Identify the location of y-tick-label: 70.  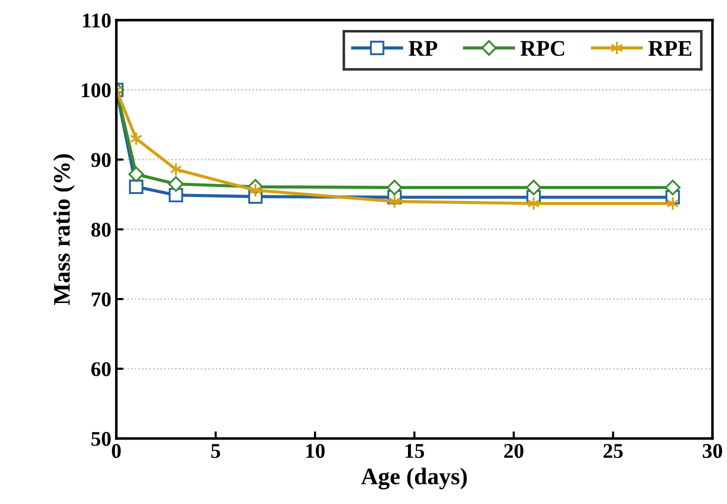
(101, 299).